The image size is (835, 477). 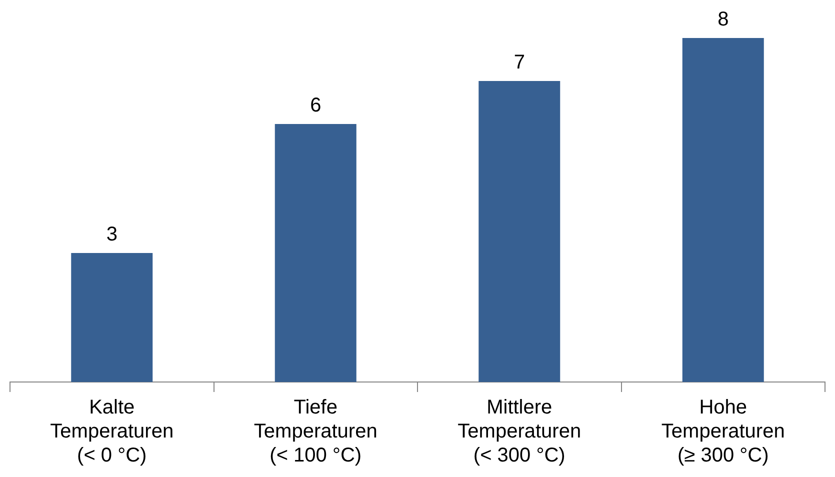 What do you see at coordinates (316, 105) in the screenshot?
I see `data-label: 6` at bounding box center [316, 105].